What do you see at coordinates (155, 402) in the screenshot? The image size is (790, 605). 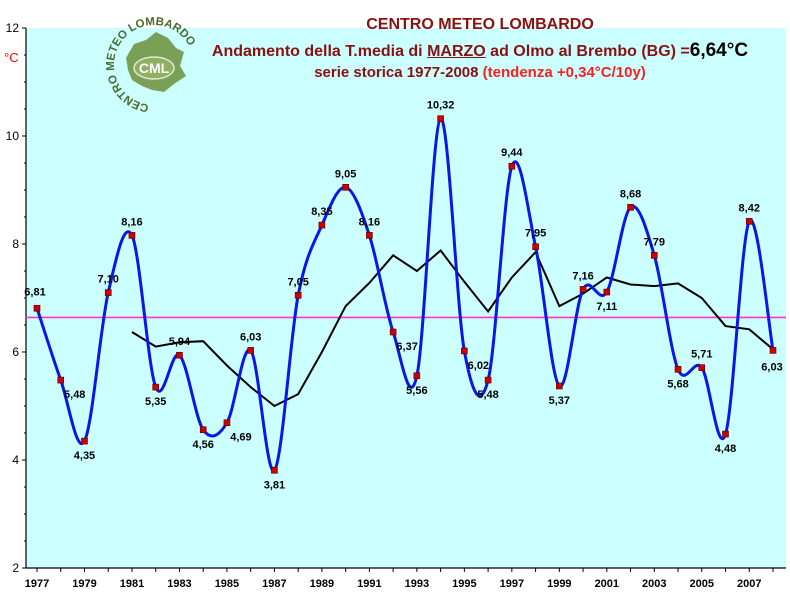 I see `data-label: 5,35` at bounding box center [155, 402].